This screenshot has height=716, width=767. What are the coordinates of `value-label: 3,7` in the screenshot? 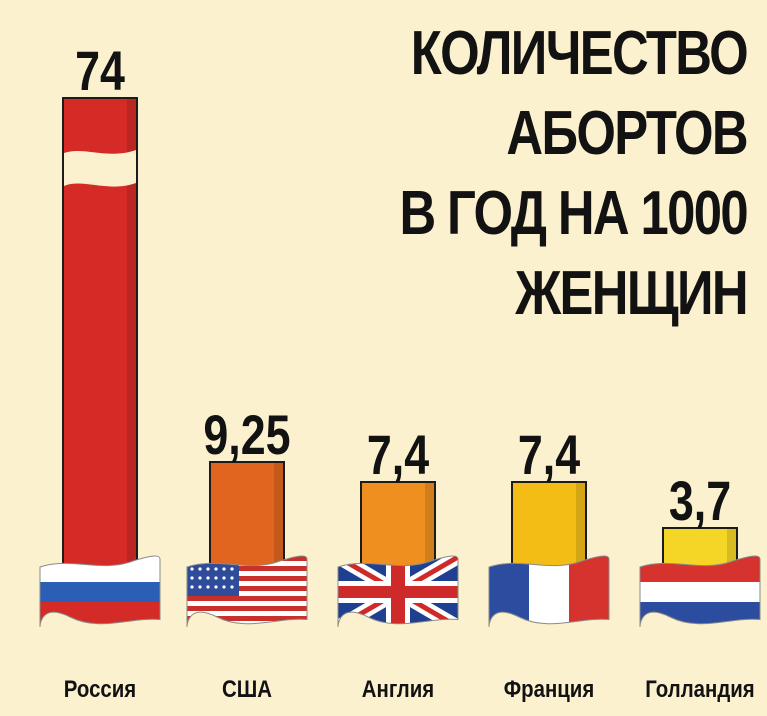 It's located at (700, 500).